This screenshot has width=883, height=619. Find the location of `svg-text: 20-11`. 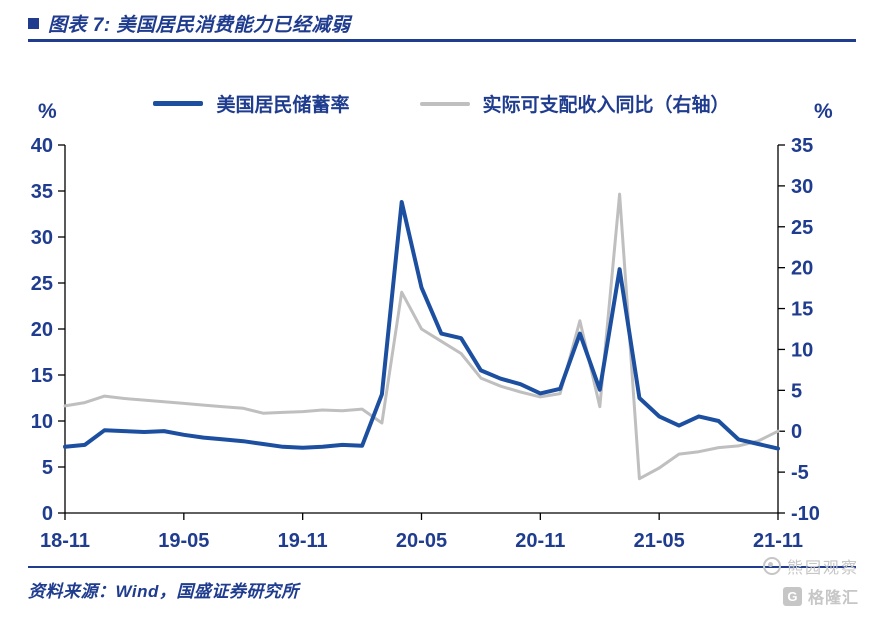

svg-text: 20-11 is located at coordinates (540, 541).